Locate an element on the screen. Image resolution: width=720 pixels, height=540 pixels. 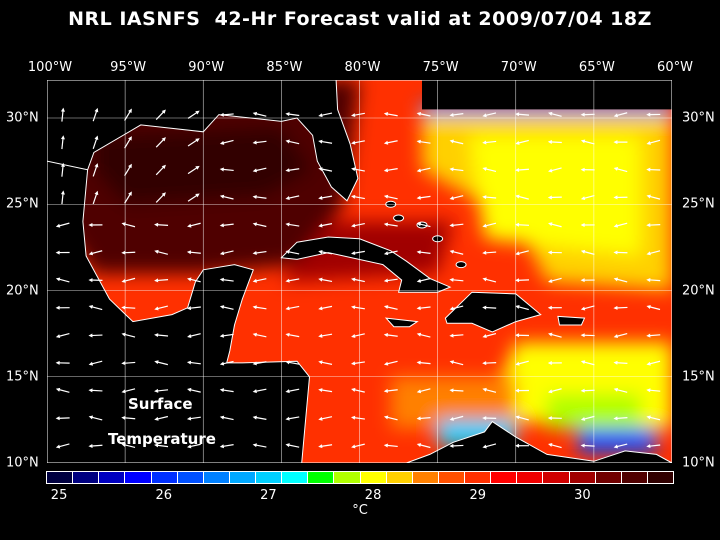
lat-label-left: 20°N is located at coordinates (22, 290).